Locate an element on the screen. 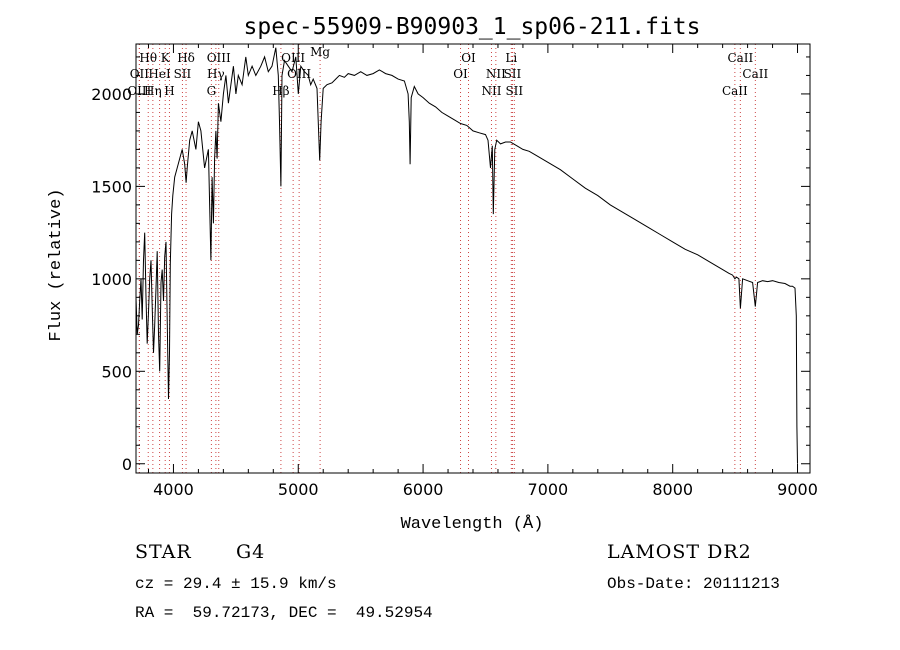 The image size is (900, 650). feature-label: G is located at coordinates (212, 91).